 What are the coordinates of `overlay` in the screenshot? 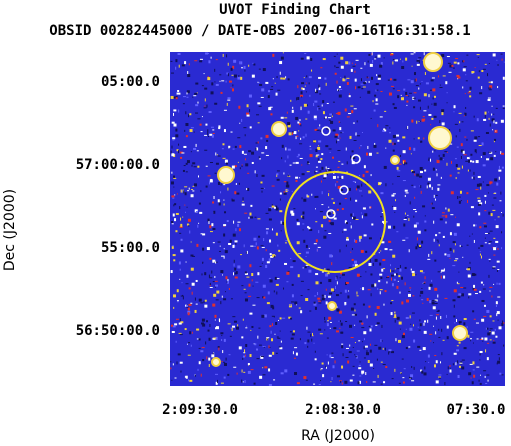 It's located at (335, 199).